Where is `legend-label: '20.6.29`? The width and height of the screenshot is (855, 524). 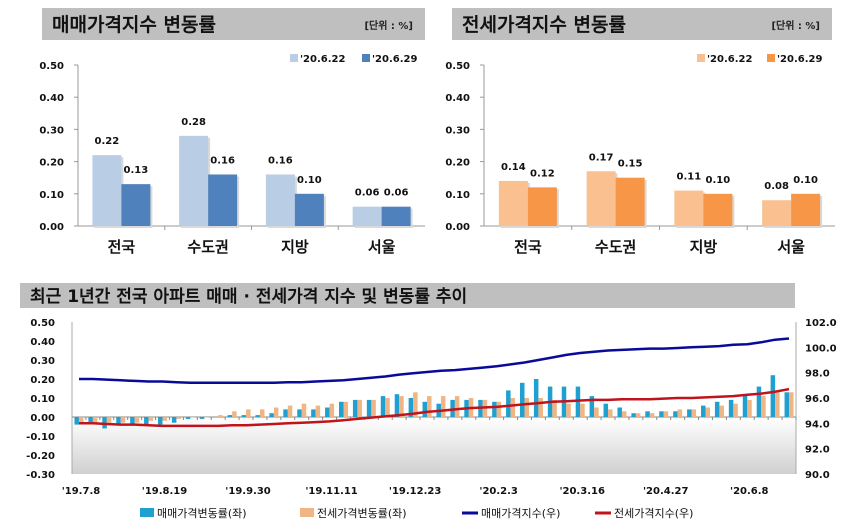
legend-label: '20.6.29 is located at coordinates (394, 59).